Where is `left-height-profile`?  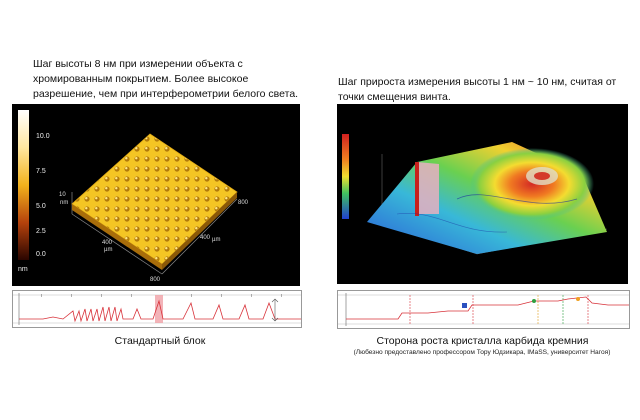
left-height-profile is located at coordinates (157, 309).